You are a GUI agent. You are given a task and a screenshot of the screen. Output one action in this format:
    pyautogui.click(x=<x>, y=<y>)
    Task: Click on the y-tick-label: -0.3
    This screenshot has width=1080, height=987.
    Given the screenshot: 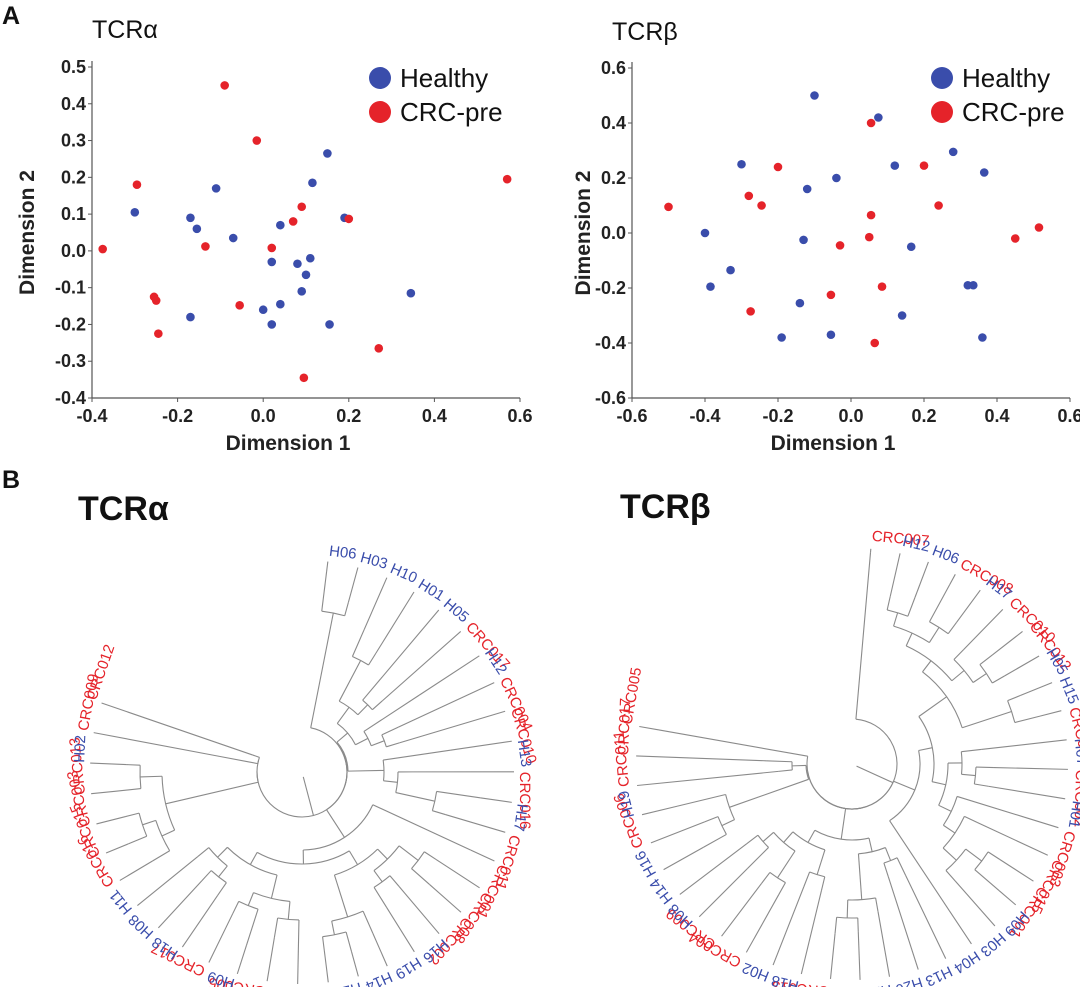 What is the action you would take?
    pyautogui.click(x=70, y=361)
    